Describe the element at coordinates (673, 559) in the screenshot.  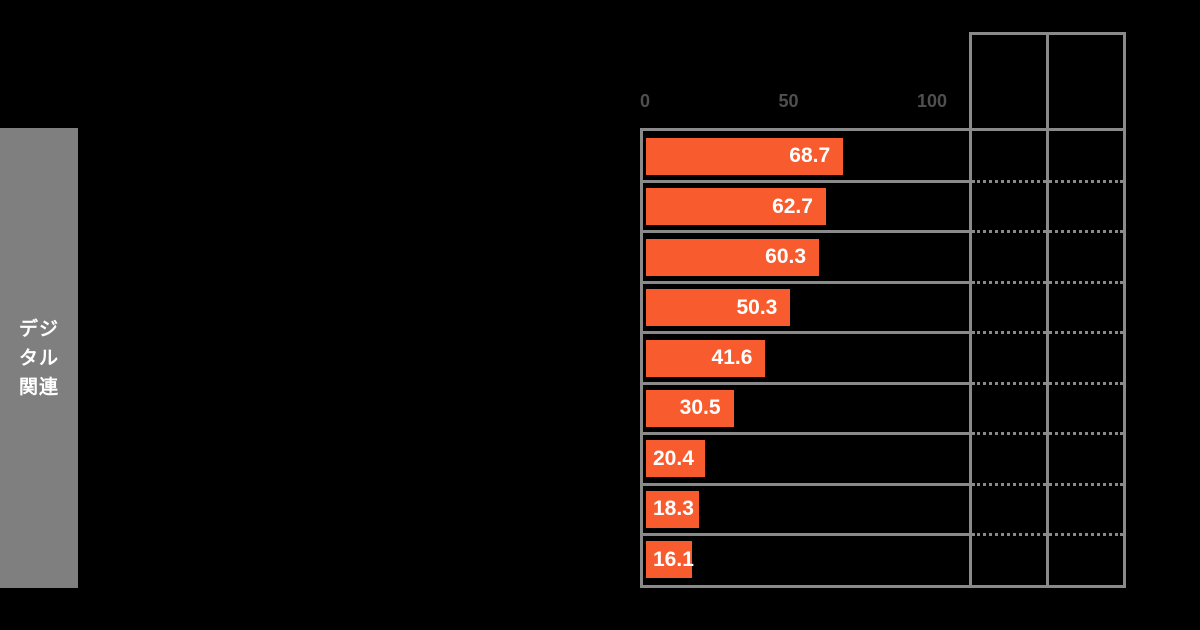
I see `bar-value-label: 16.1` at that location.